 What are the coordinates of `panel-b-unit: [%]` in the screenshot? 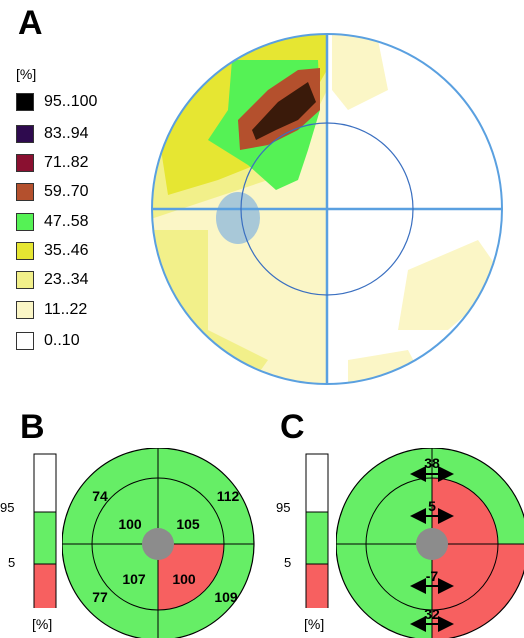 It's located at (42, 624).